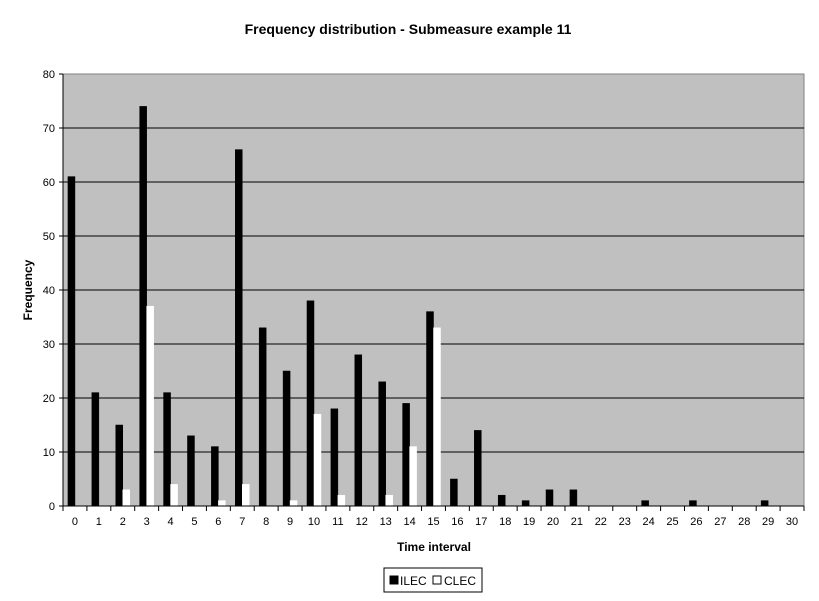  What do you see at coordinates (720, 522) in the screenshot?
I see `x-tick-label: 27` at bounding box center [720, 522].